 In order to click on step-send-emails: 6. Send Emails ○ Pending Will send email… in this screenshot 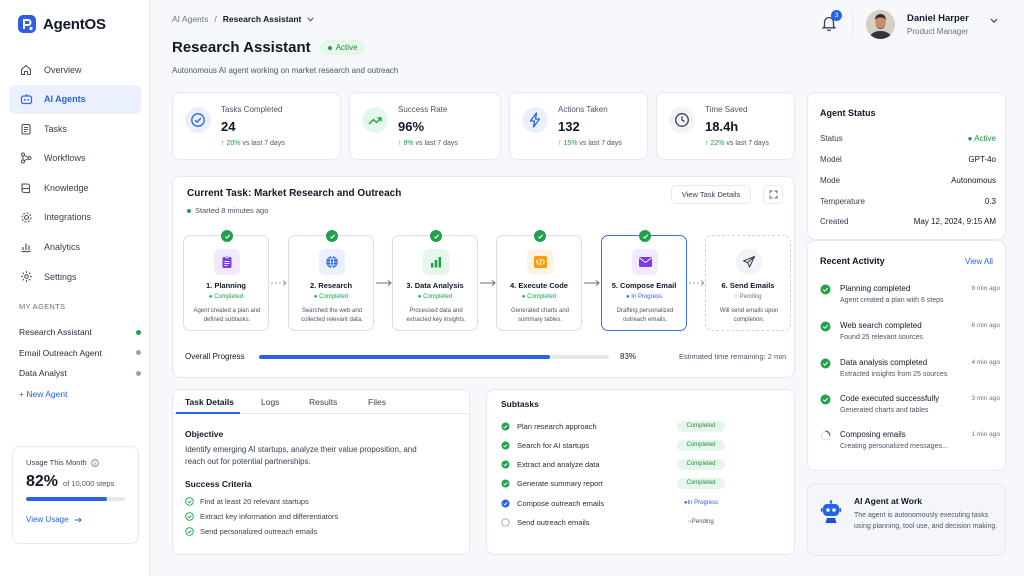, I will do `click(748, 283)`.